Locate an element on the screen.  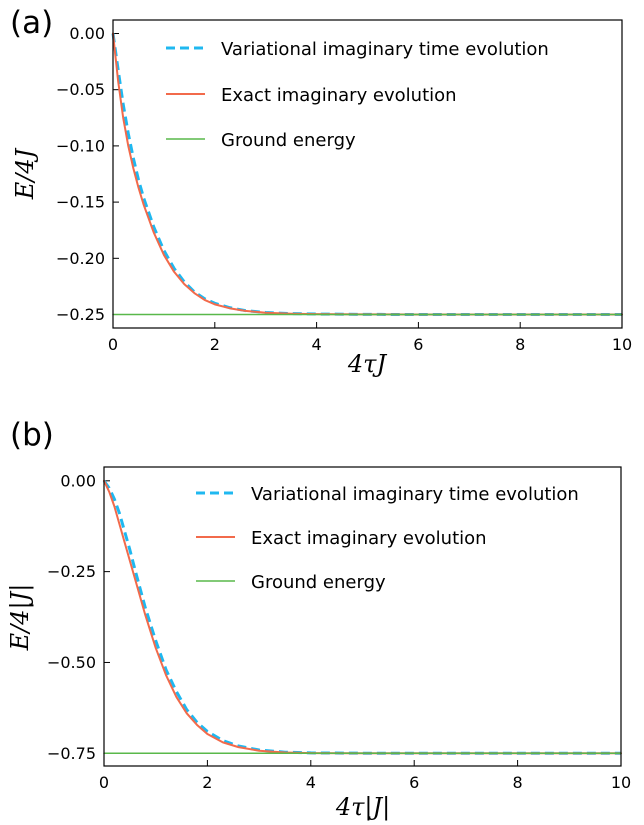
panel-a-y-tick-label-4: −0.20 is located at coordinates (80, 258).